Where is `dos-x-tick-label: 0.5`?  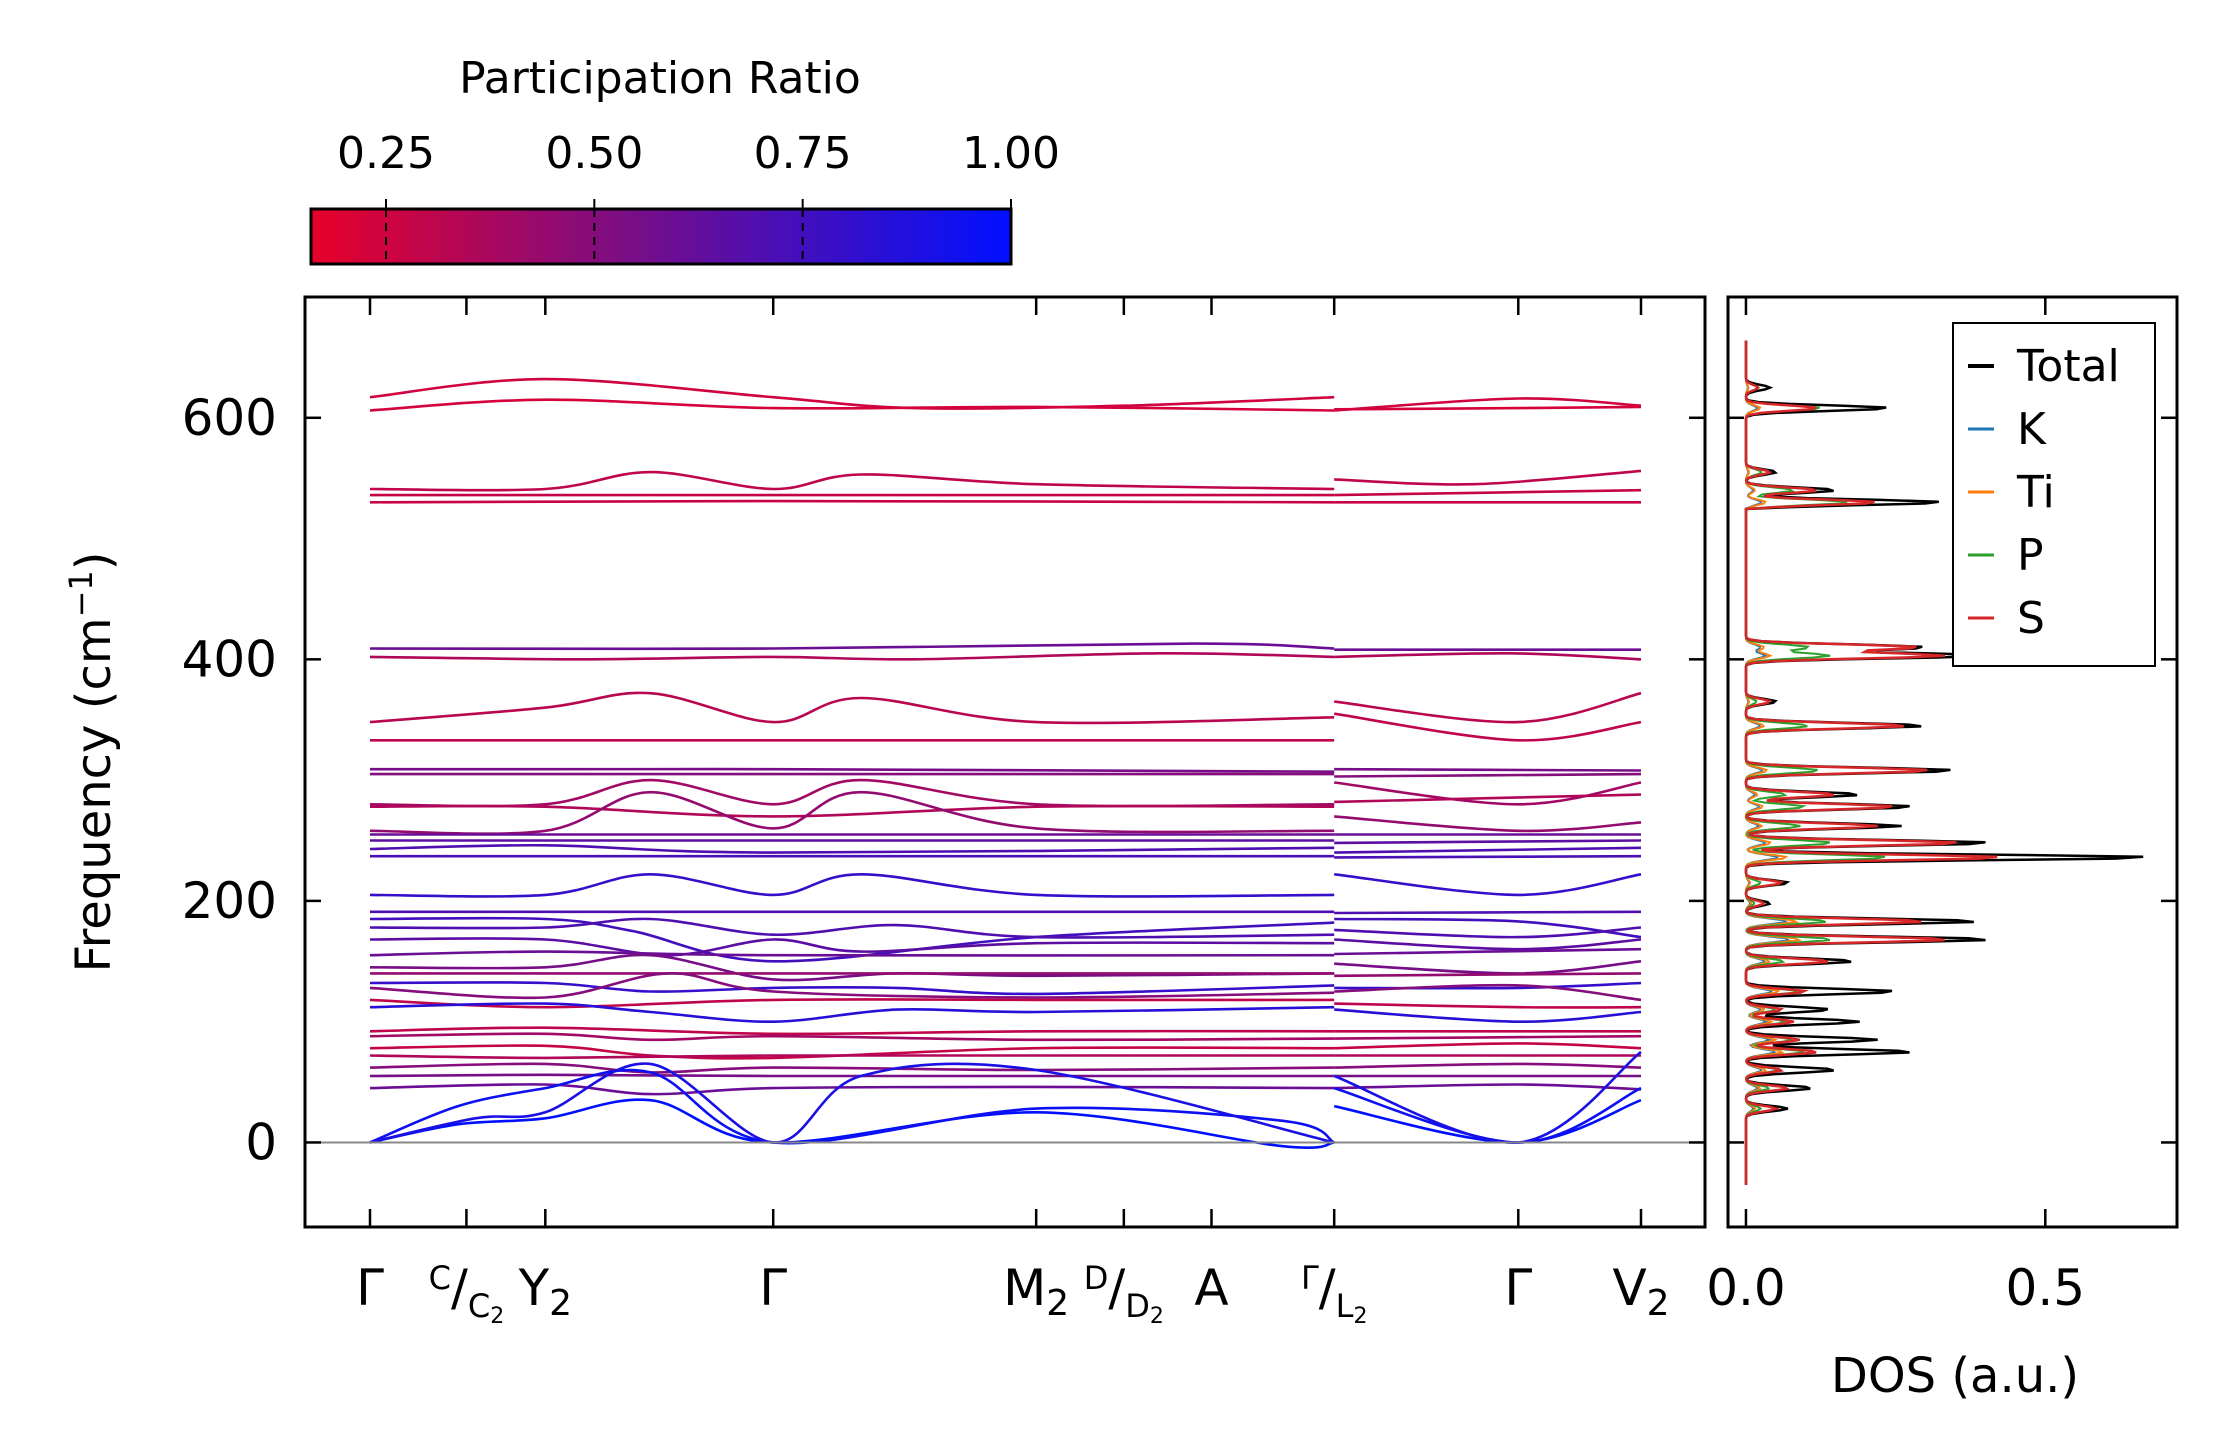 dos-x-tick-label: 0.5 is located at coordinates (2046, 1288).